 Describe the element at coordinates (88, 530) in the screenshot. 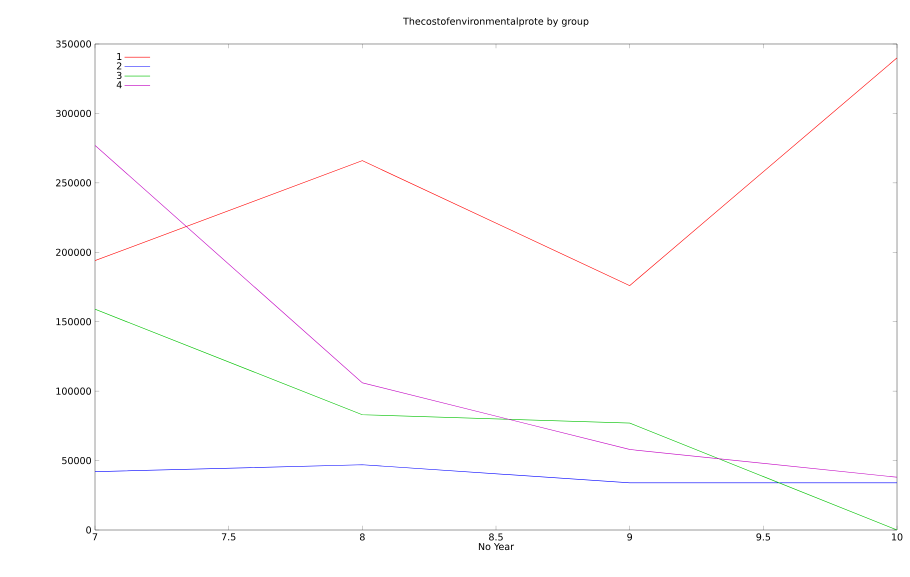

I see `y-tick-label: 0` at that location.